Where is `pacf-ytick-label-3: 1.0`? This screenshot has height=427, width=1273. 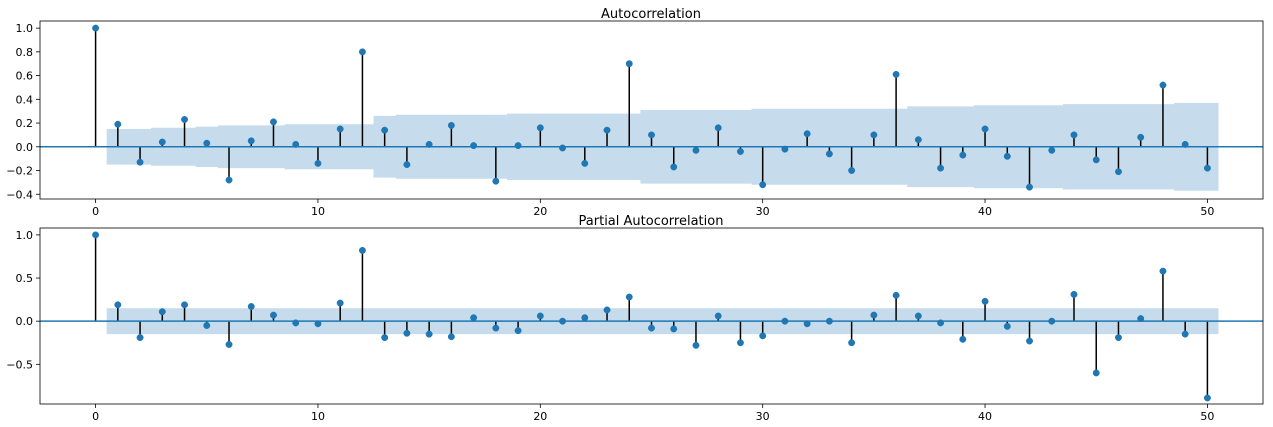 pacf-ytick-label-3: 1.0 is located at coordinates (25, 235).